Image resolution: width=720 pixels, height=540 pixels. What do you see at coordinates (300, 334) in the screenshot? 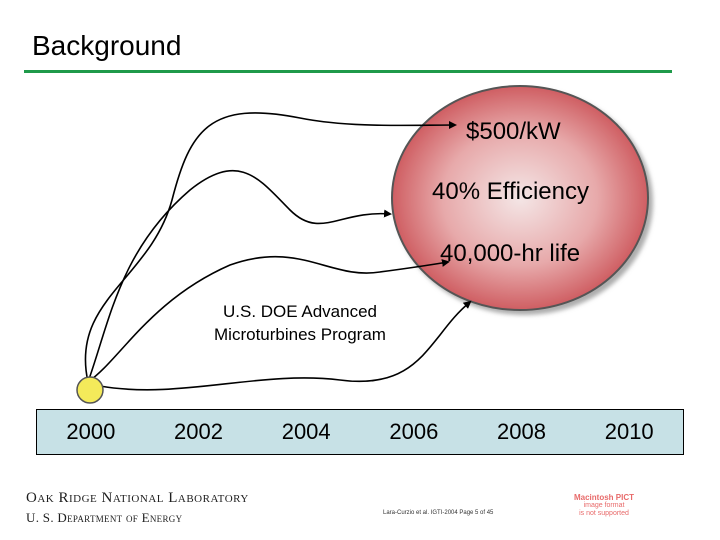
I see `program-label-line2: Microturbines Program` at bounding box center [300, 334].